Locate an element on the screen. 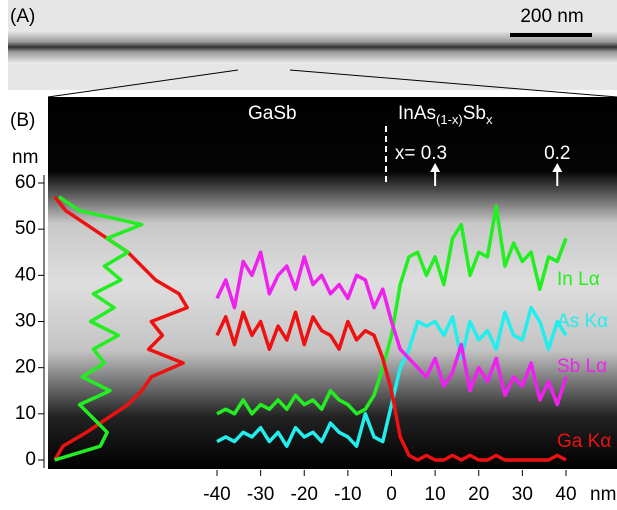  text: Sb is located at coordinates (474, 113).